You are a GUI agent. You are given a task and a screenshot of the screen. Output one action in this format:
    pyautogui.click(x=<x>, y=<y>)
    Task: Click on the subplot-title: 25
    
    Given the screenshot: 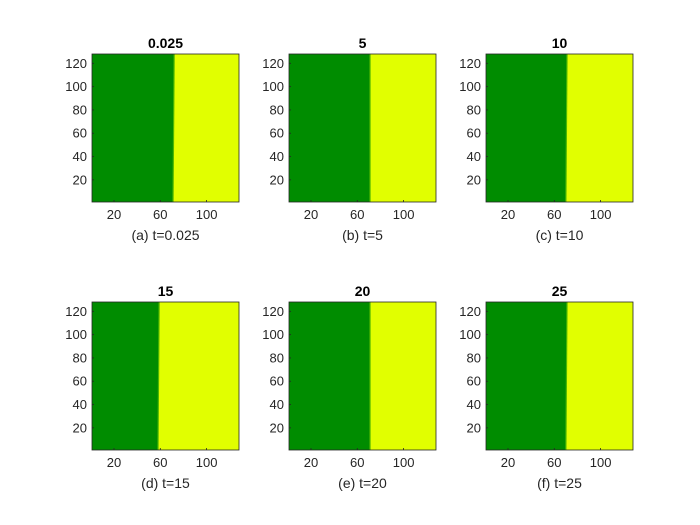 What is the action you would take?
    pyautogui.click(x=560, y=291)
    